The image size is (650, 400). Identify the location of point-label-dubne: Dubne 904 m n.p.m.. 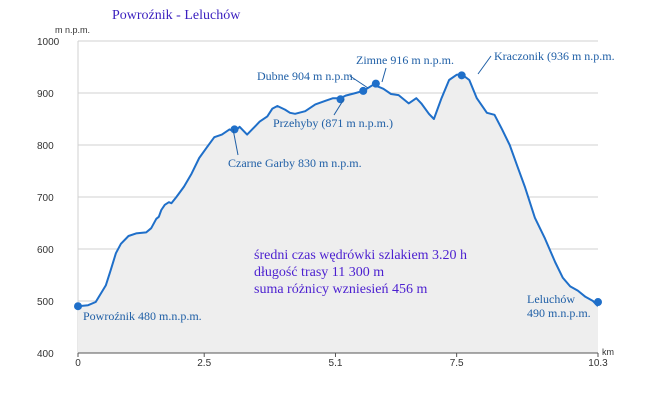
(306, 76).